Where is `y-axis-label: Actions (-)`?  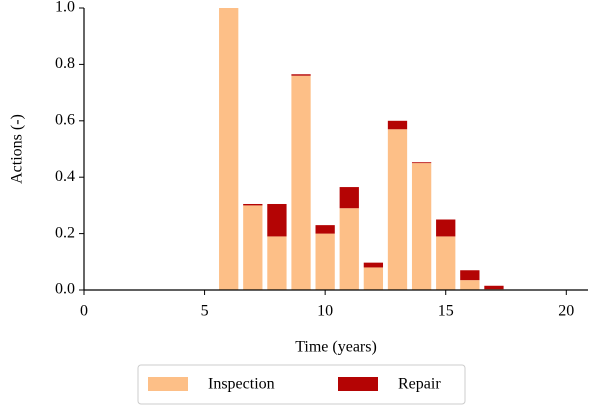
y-axis-label: Actions (-) is located at coordinates (17, 149).